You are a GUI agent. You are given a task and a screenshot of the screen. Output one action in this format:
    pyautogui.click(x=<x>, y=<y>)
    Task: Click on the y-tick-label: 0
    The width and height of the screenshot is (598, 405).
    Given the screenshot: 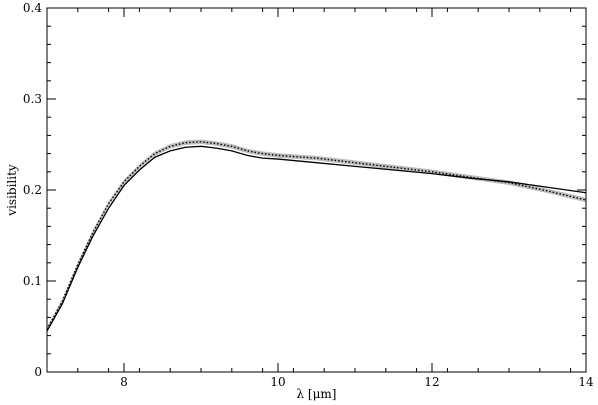 What is the action you would take?
    pyautogui.click(x=38, y=372)
    